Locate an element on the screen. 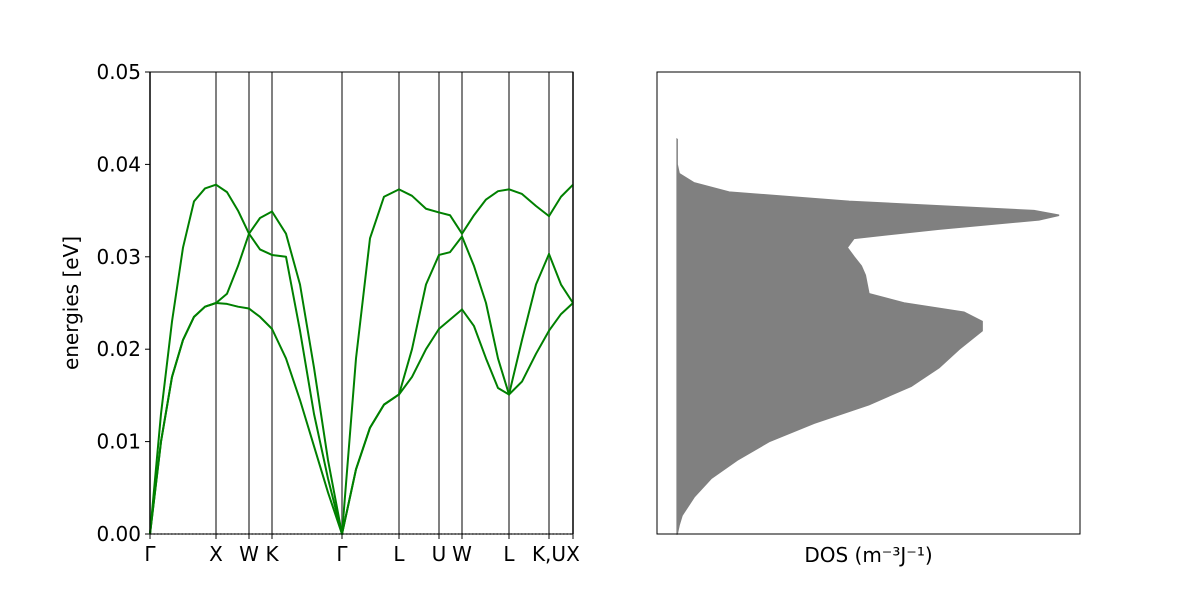  y-axis-label: energies [eV] is located at coordinates (71, 303).